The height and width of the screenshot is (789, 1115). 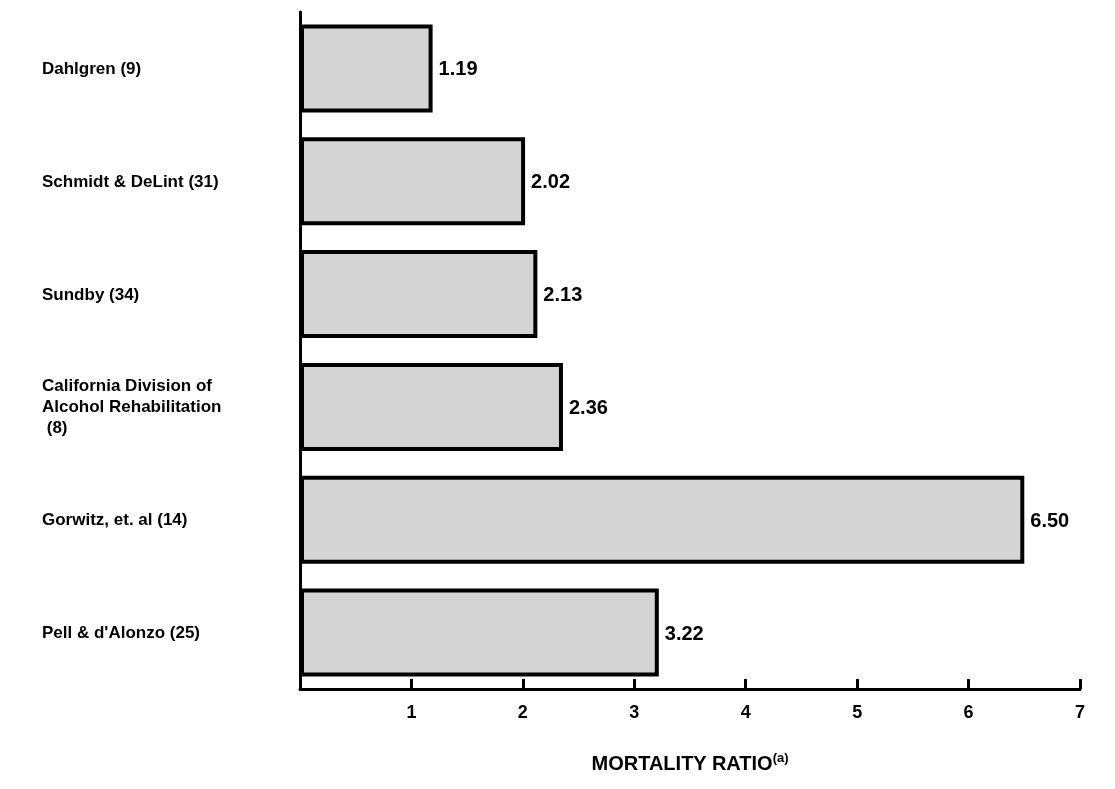 What do you see at coordinates (1050, 519) in the screenshot?
I see `data-label: 6.50` at bounding box center [1050, 519].